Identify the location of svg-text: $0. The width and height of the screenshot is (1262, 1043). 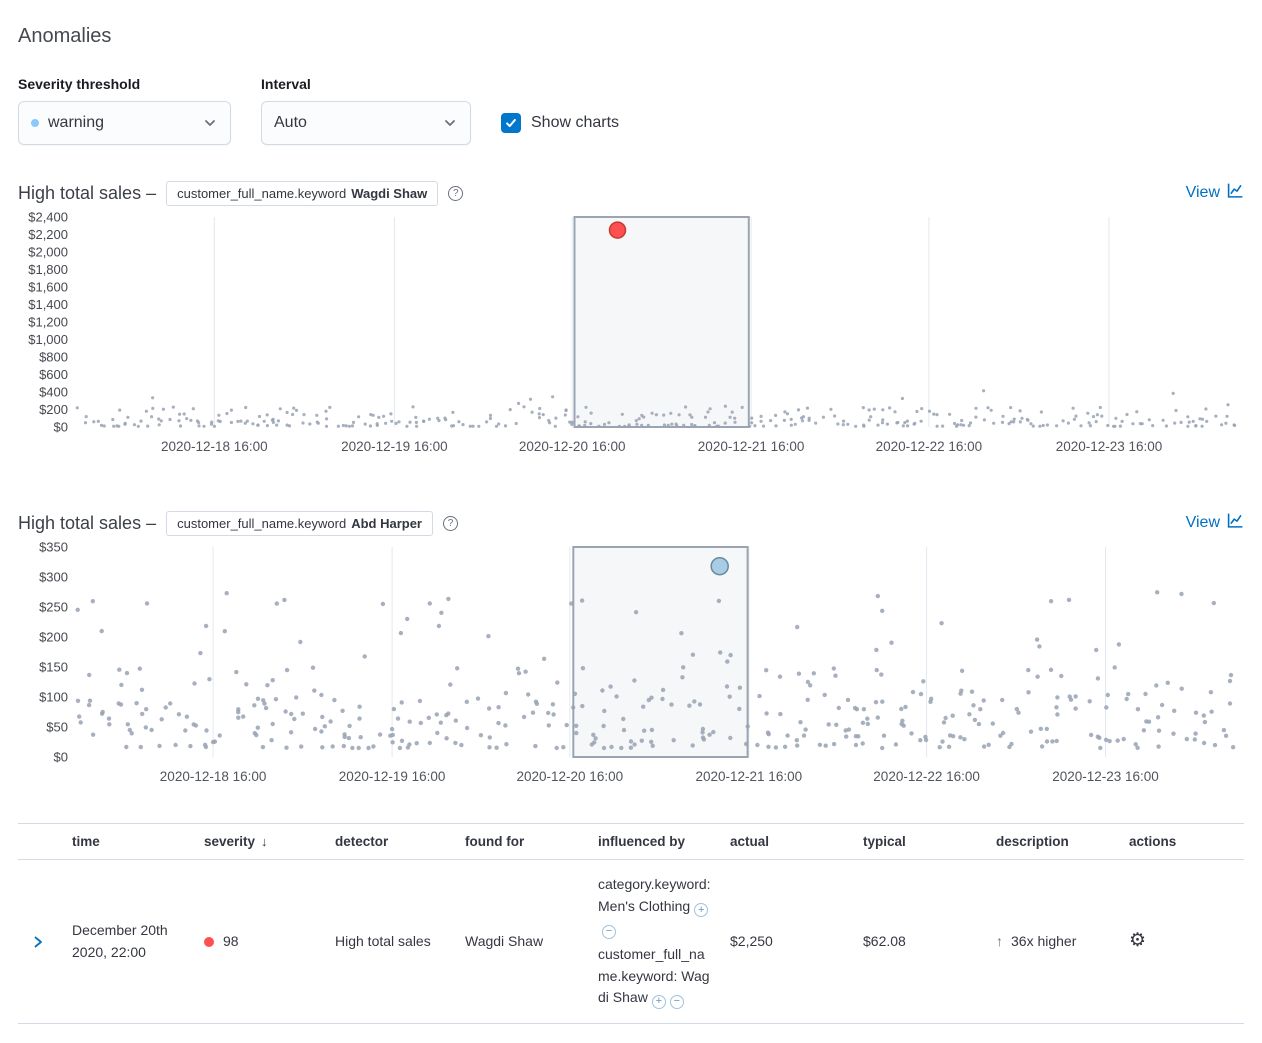
(61, 427).